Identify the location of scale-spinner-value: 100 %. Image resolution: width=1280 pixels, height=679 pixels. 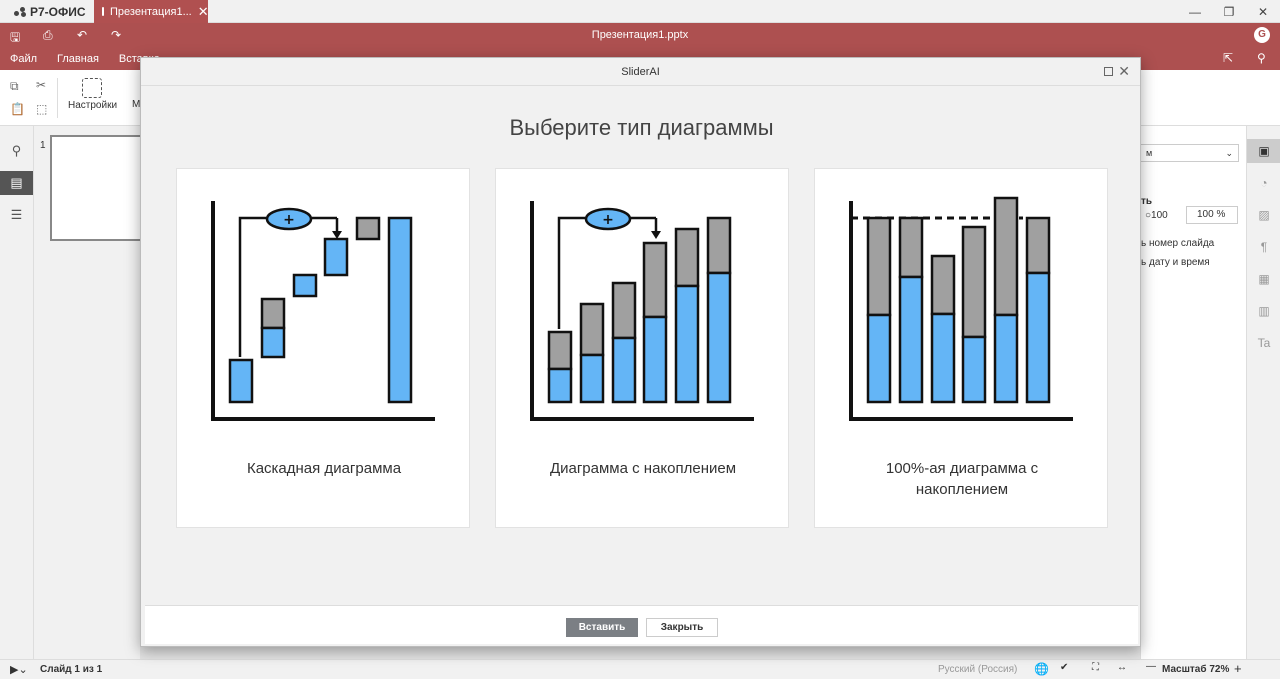
(1211, 214).